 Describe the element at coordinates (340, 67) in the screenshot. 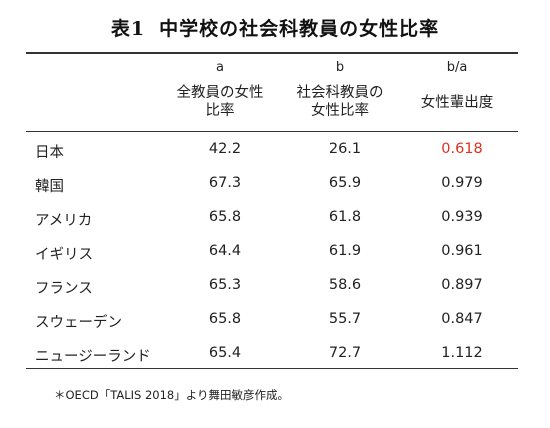

I see `column-letter-b: b` at that location.